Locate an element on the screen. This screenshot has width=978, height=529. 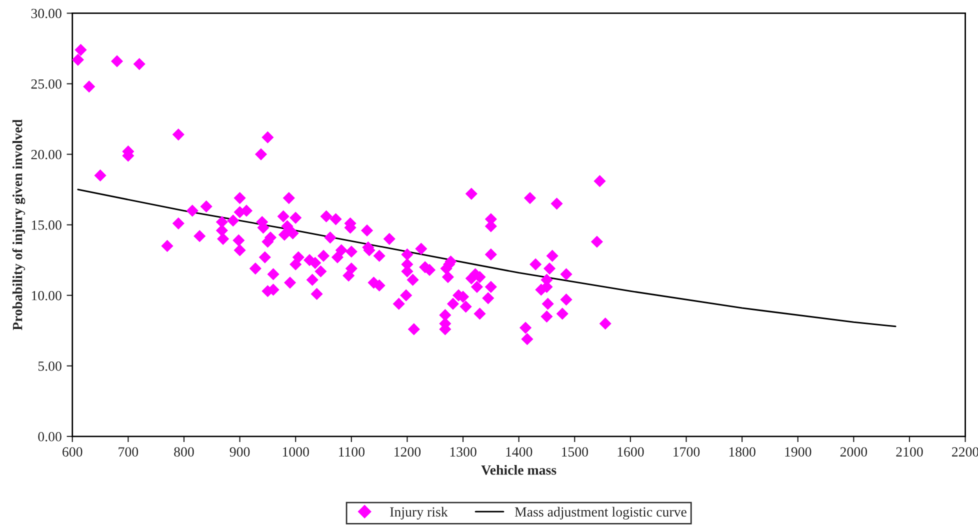
y-tick-label: 25.00 is located at coordinates (46, 84).